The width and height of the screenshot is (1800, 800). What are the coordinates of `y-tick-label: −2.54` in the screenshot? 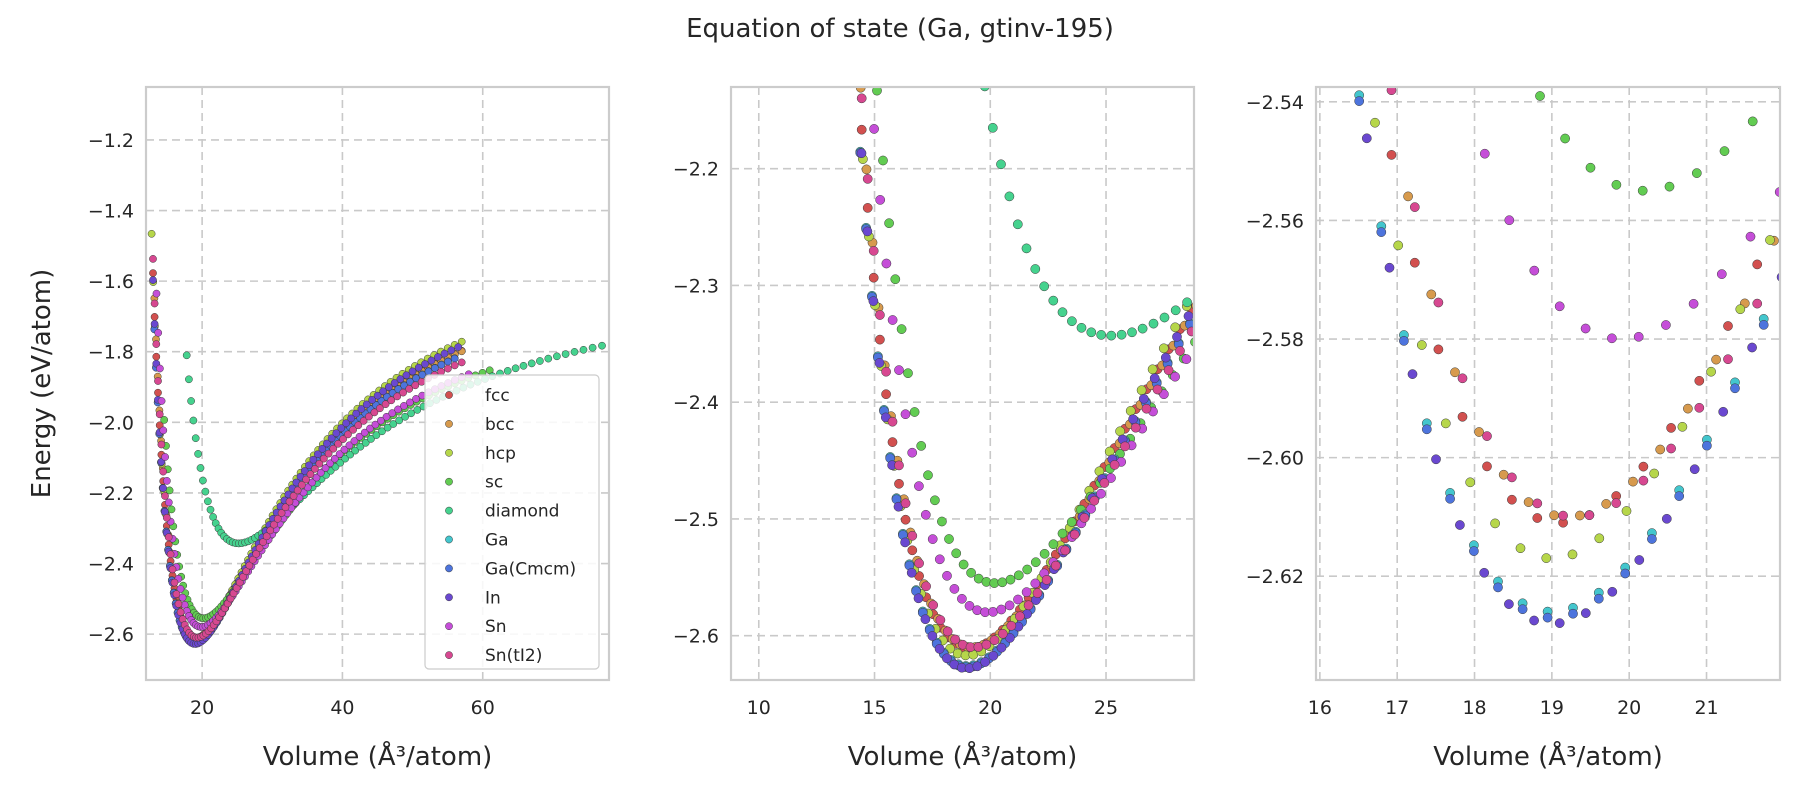 It's located at (1275, 103).